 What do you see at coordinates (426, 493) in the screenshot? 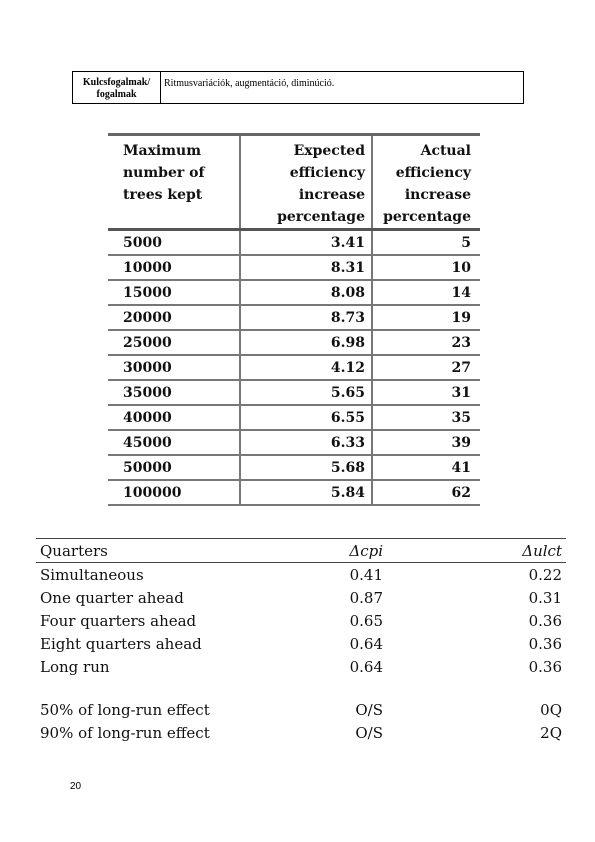
I see `cell-actual: 62` at bounding box center [426, 493].